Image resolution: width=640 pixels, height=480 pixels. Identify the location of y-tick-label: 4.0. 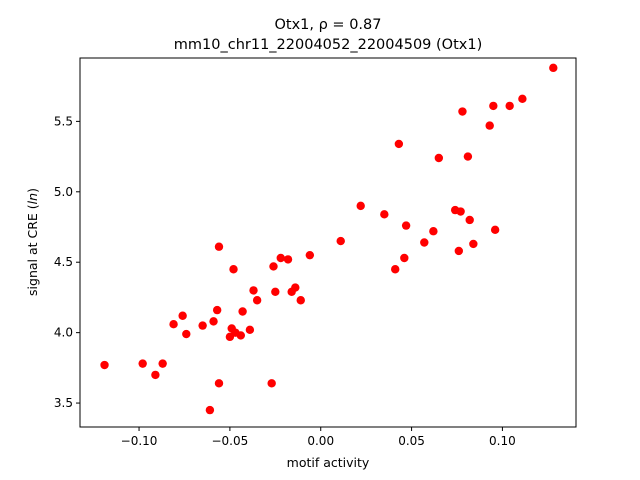
(63, 333).